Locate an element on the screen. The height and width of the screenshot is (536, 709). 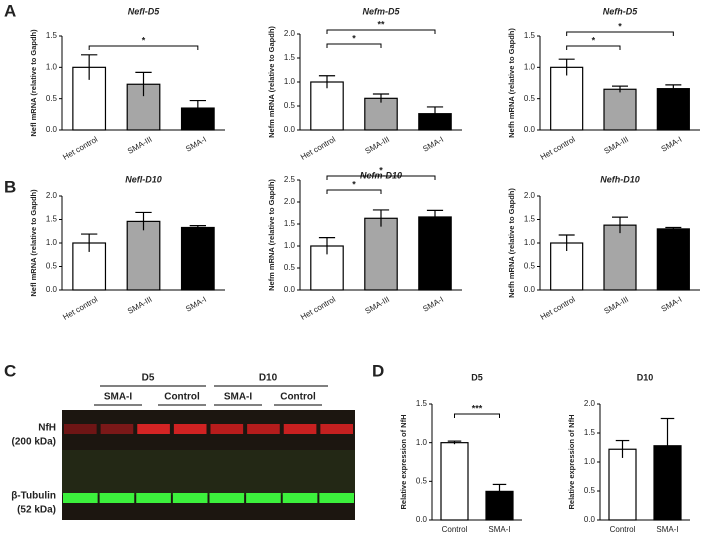
chart-title: D5 is located at coordinates (477, 377).